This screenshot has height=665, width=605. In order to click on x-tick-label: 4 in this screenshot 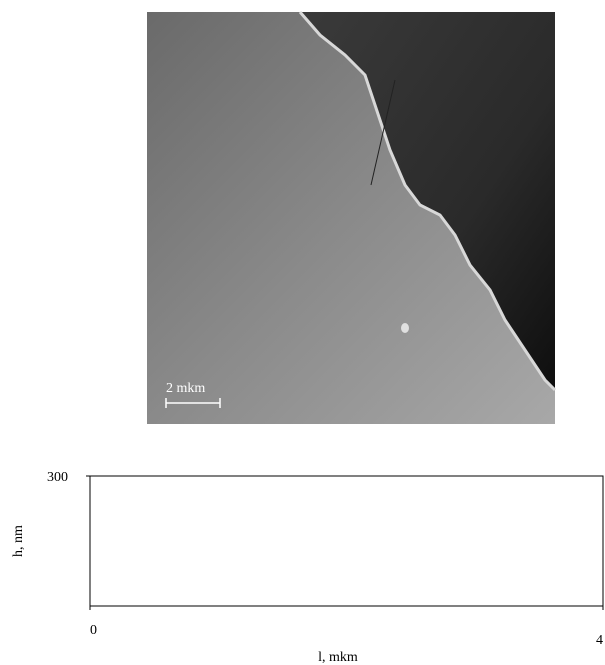, I will do `click(599, 640)`.